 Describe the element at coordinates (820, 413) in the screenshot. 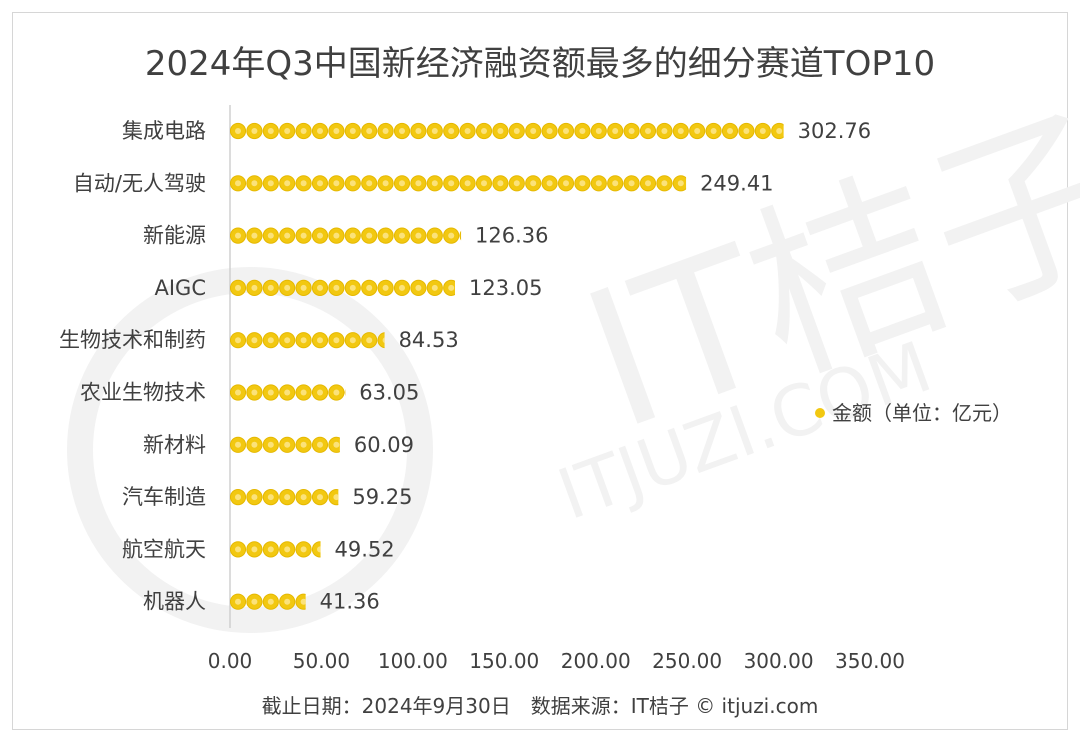

I see `legend-marker` at that location.